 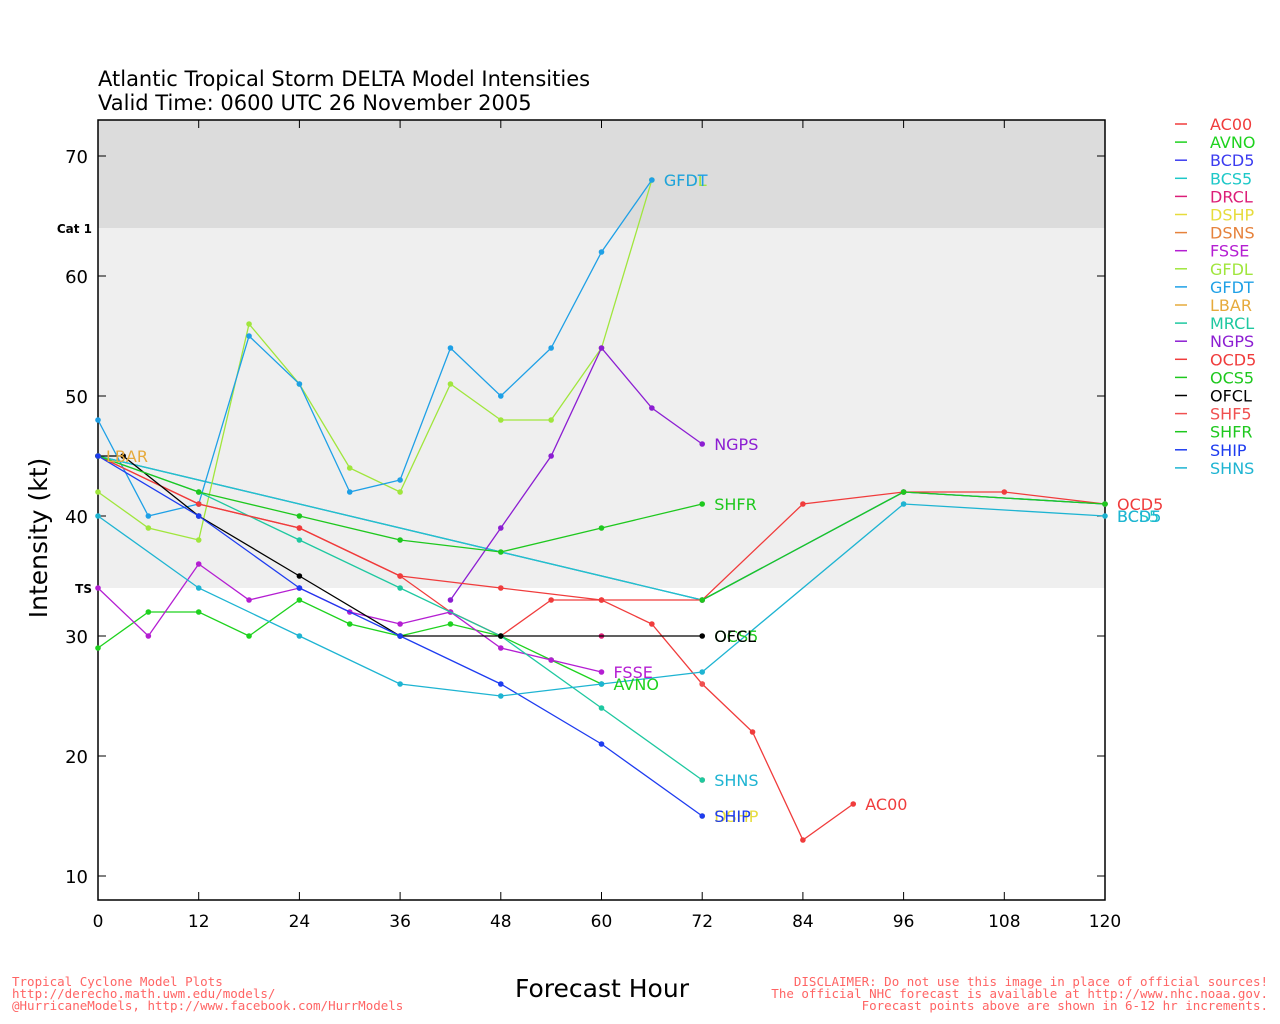 I want to click on y-tick-label: 70, so click(x=76, y=157).